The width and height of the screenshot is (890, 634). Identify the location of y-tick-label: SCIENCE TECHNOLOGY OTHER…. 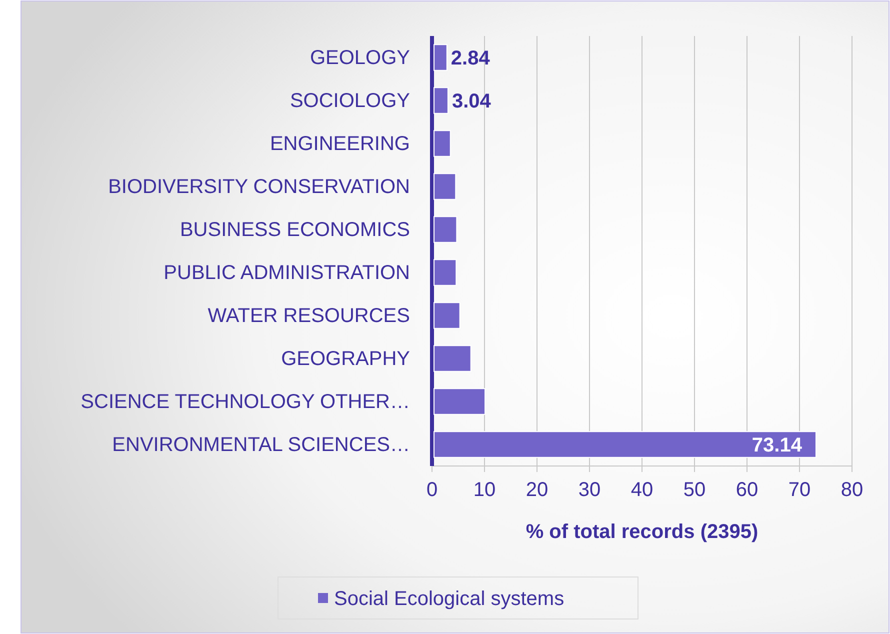
(245, 401).